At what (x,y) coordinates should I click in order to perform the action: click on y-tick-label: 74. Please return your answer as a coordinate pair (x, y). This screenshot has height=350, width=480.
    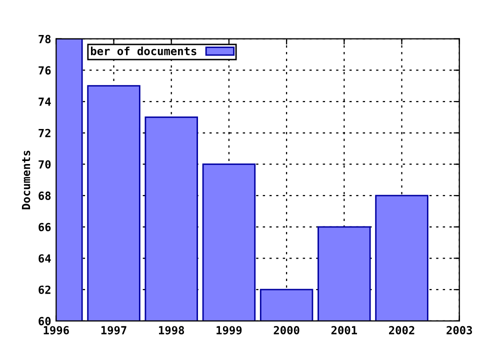
    Looking at the image, I should click on (44, 102).